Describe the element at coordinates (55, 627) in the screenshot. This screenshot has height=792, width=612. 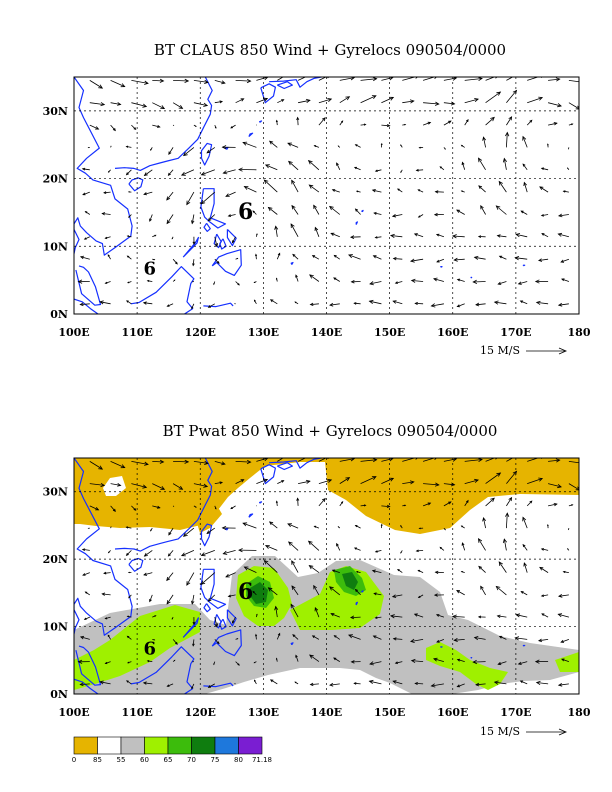
I see `lat-tick-label: 10N` at that location.